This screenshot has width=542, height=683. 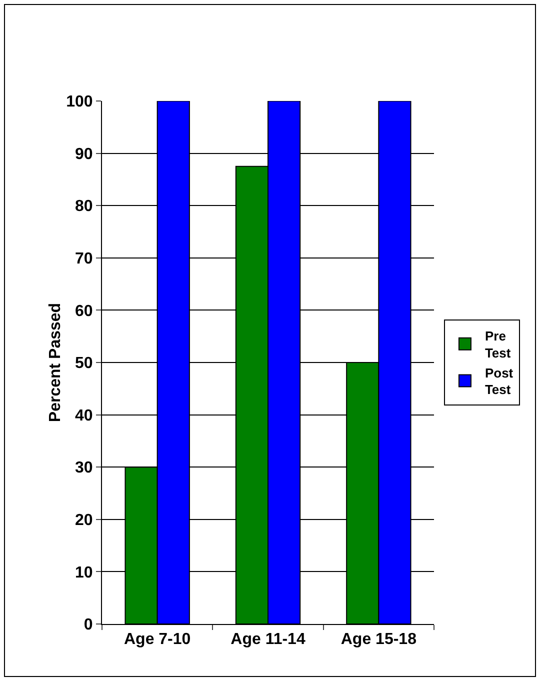 I want to click on y-tick-label: 50, so click(x=84, y=363).